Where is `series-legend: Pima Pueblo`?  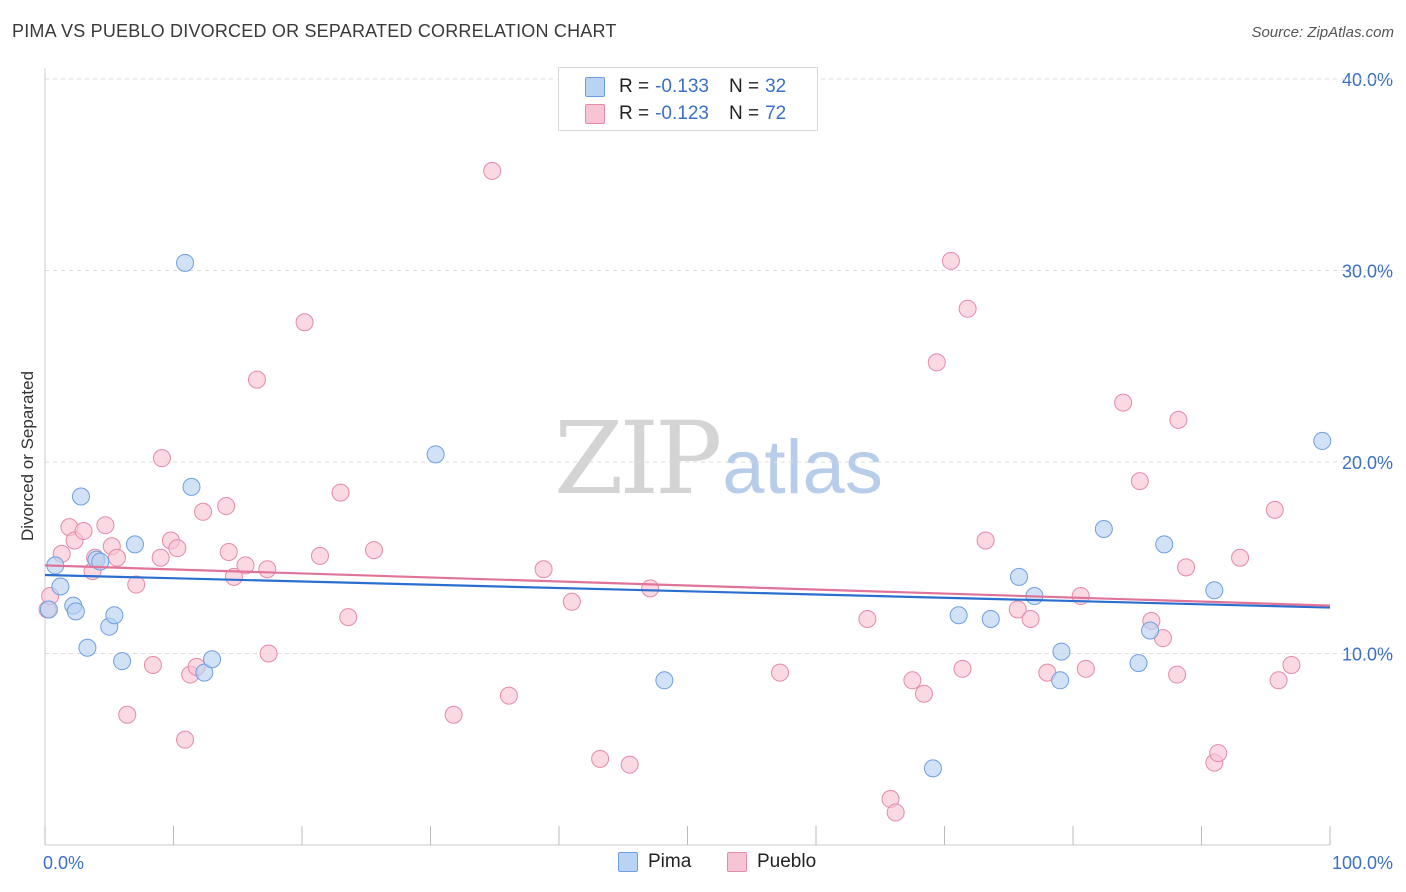 series-legend: Pima Pueblo is located at coordinates (703, 864).